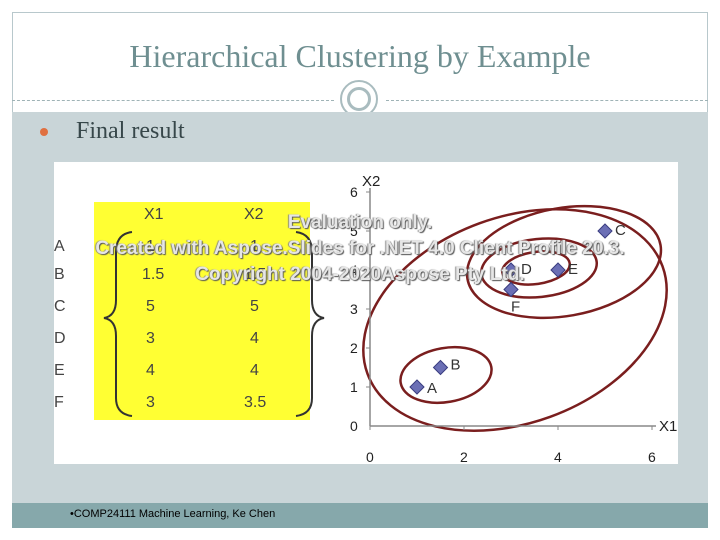 The image size is (720, 540). Describe the element at coordinates (354, 192) in the screenshot. I see `y-tick-label: 6` at that location.